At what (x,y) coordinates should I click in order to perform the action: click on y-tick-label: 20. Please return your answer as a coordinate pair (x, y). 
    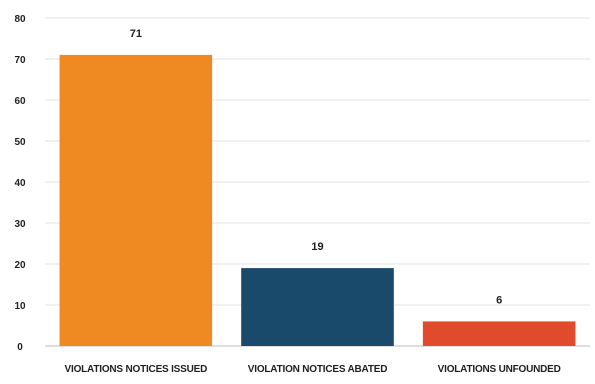
    Looking at the image, I should click on (20, 265).